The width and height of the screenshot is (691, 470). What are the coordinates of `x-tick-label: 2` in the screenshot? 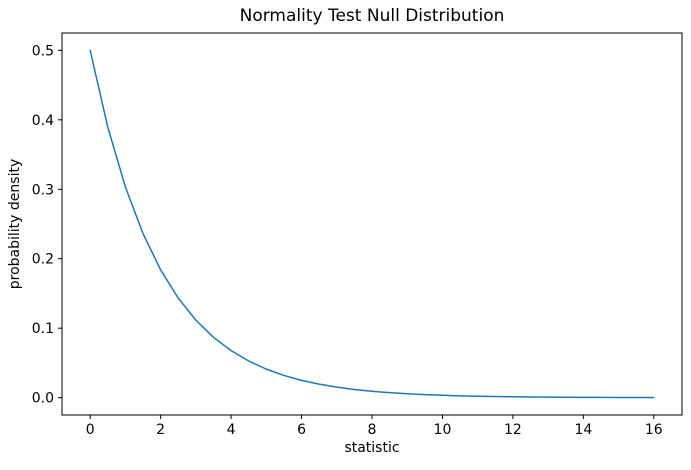 It's located at (160, 430).